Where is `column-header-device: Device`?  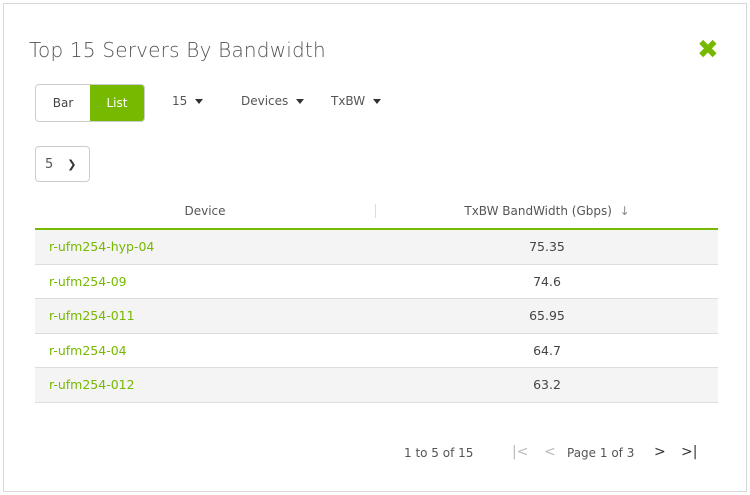 column-header-device: Device is located at coordinates (205, 211).